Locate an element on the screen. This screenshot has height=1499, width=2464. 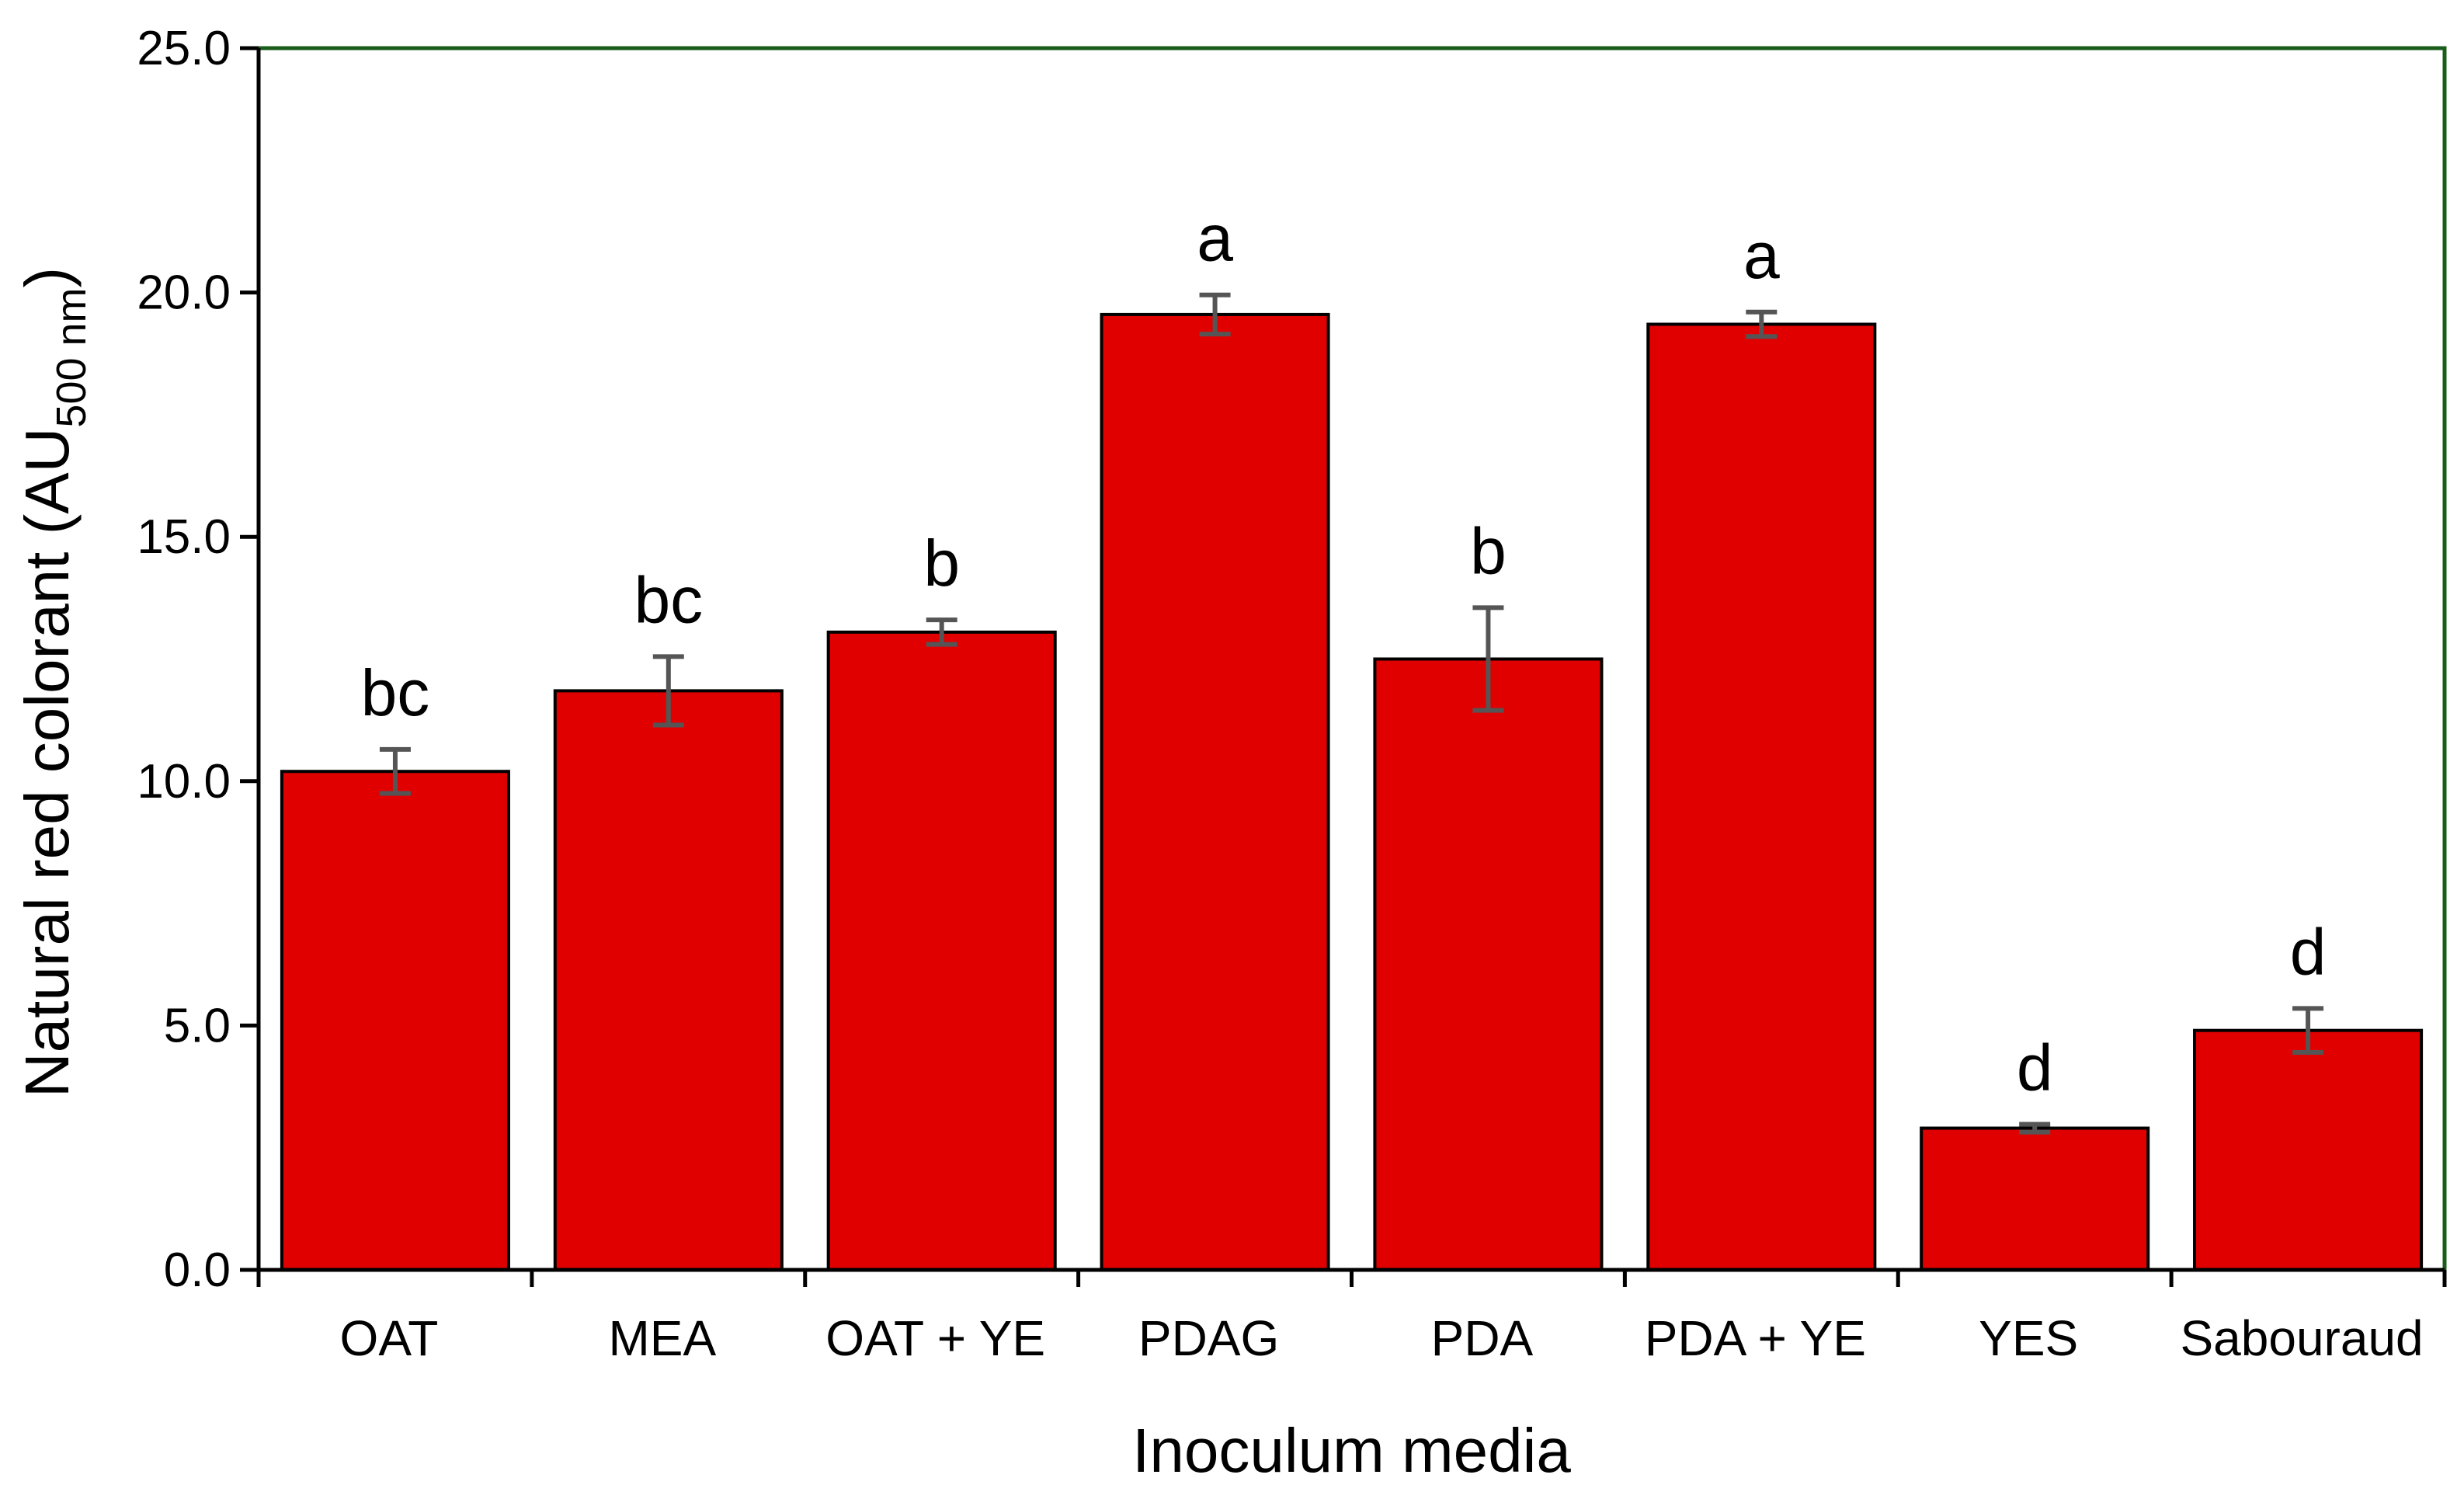
y-axis-title-main: Natural red colorant (AU is located at coordinates (47, 763).